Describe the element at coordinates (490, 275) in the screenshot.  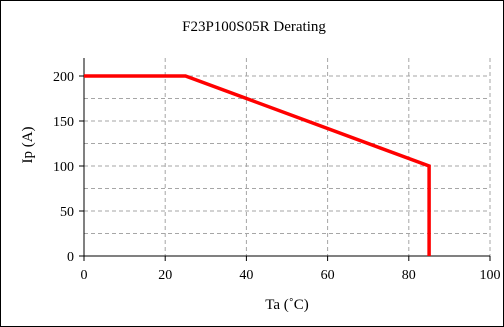
I see `x-tick-label: 100` at that location.